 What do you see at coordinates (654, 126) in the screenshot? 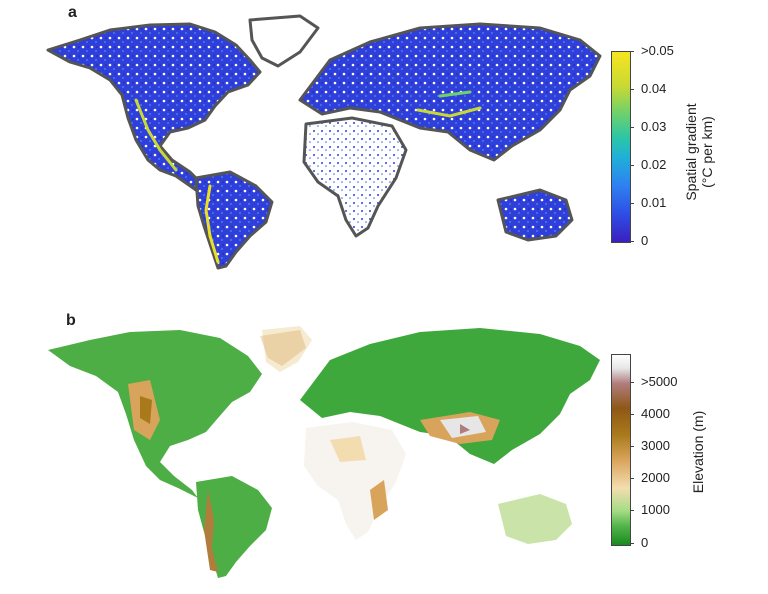
I see `gradient-tick-label: 0.03` at bounding box center [654, 126].